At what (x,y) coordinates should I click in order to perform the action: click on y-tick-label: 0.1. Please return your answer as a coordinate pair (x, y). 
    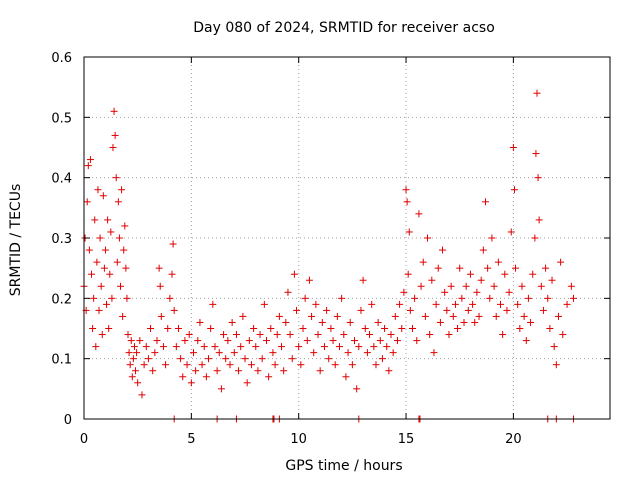
    Looking at the image, I should click on (61, 360).